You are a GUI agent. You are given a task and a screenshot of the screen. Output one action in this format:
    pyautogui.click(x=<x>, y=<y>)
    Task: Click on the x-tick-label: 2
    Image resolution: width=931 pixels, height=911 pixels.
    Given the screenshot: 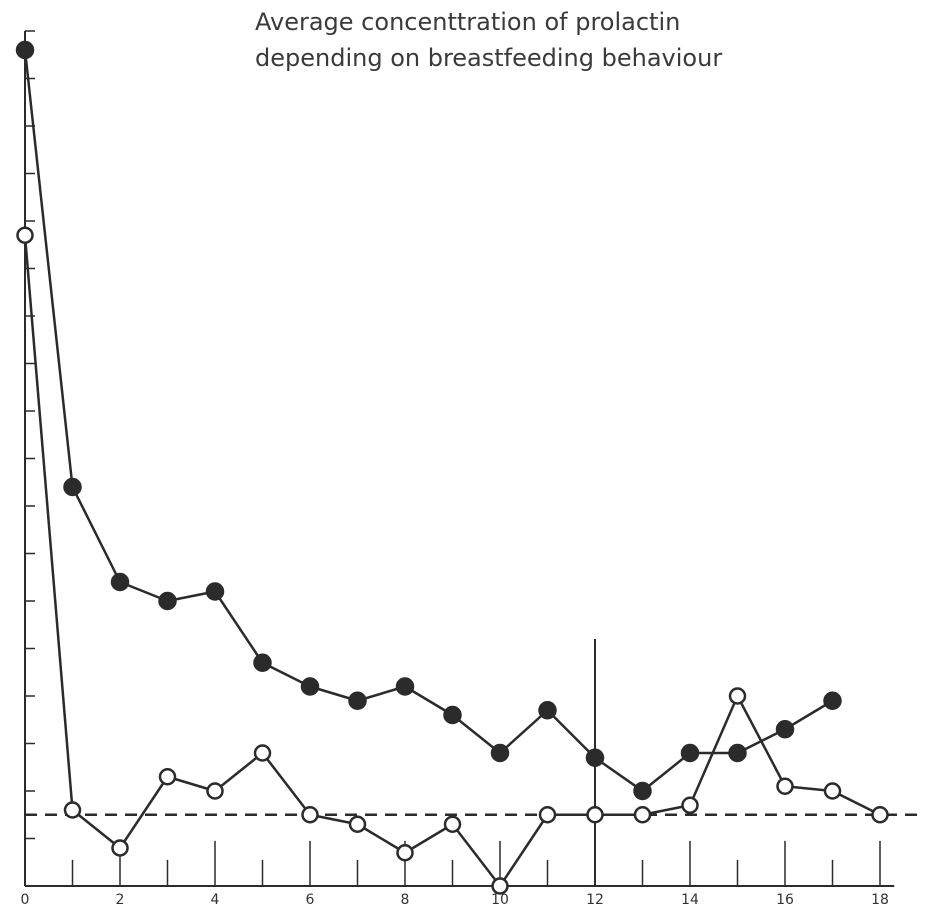 What is the action you would take?
    pyautogui.click(x=120, y=900)
    